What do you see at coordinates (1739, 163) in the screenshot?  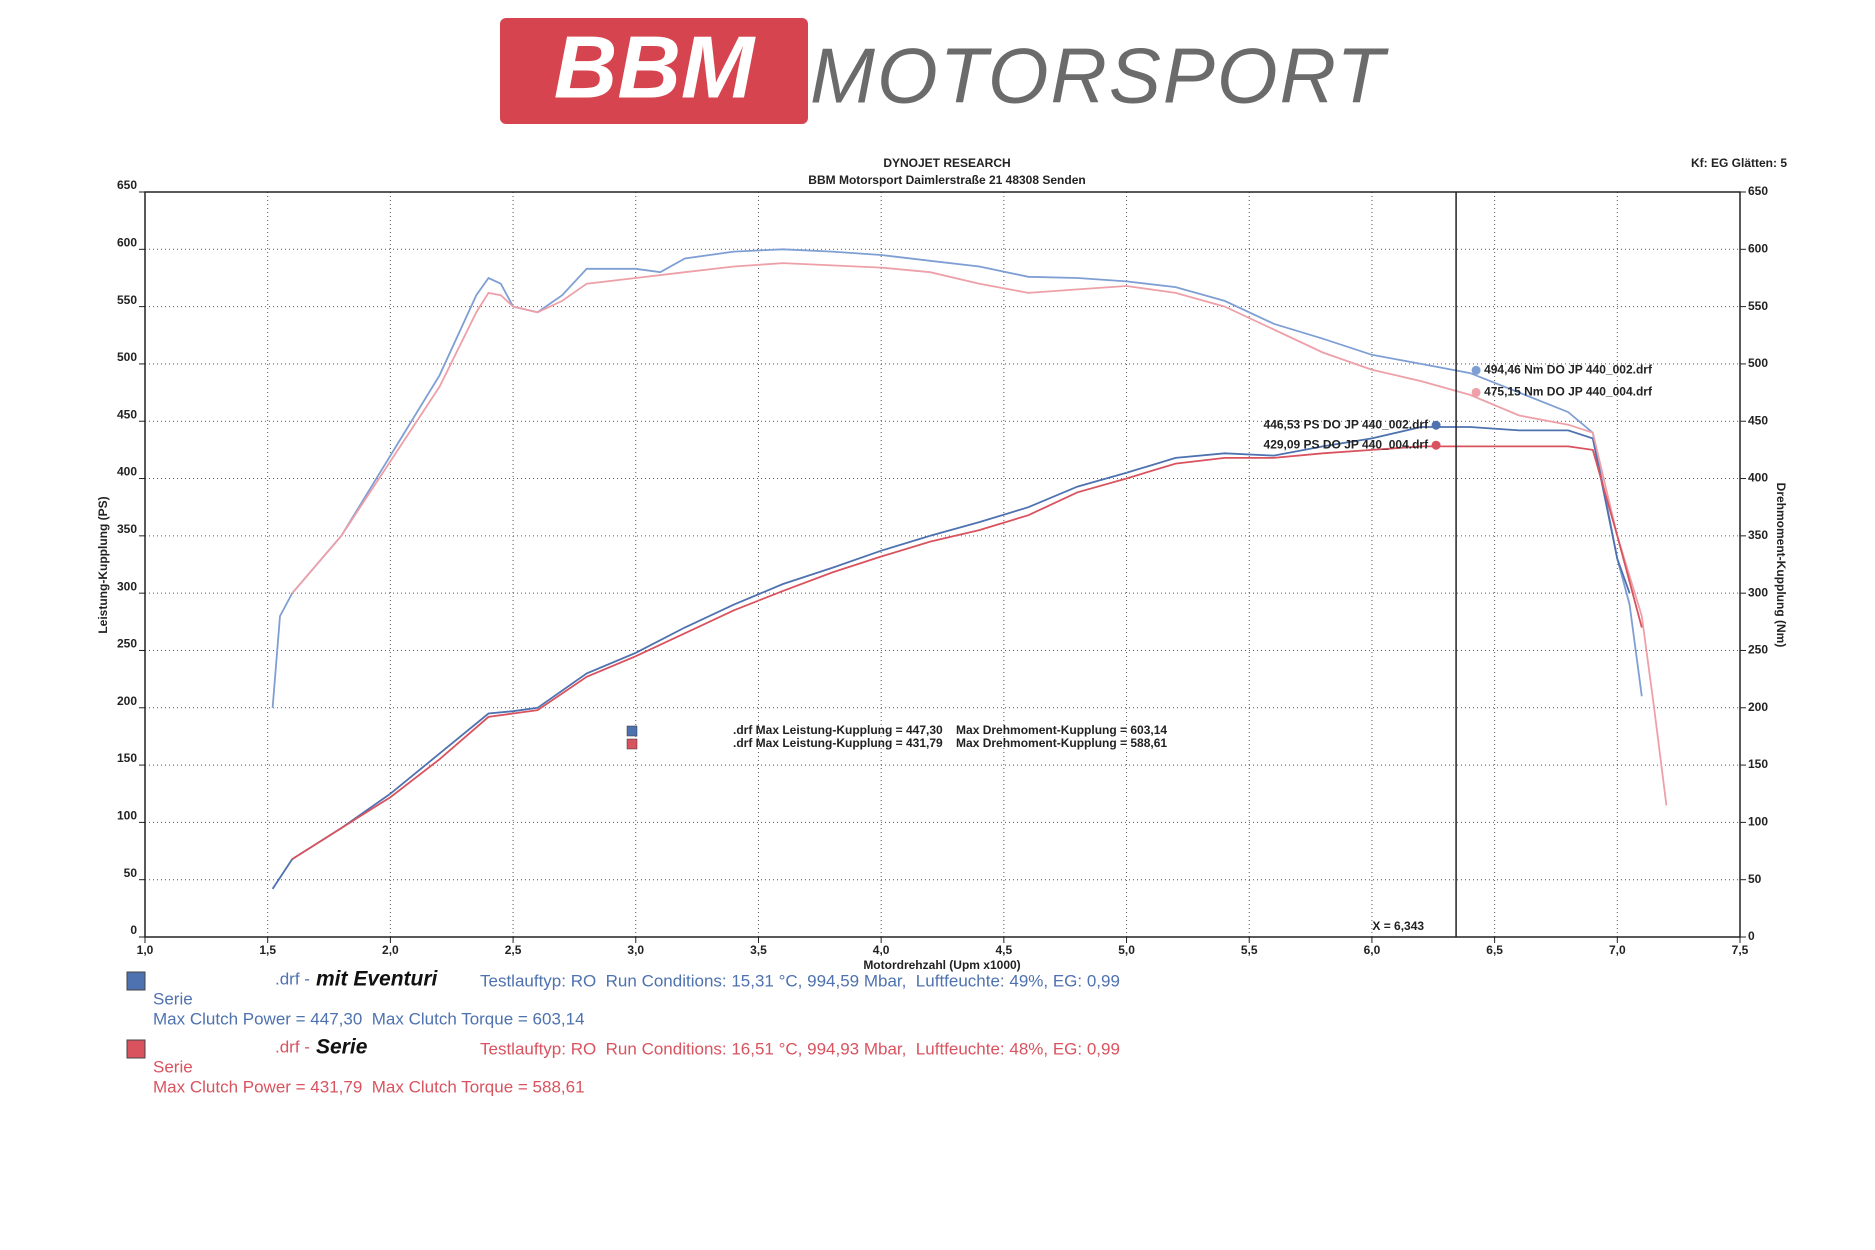 I see `settings: Kf: EG Glätten: 5` at bounding box center [1739, 163].